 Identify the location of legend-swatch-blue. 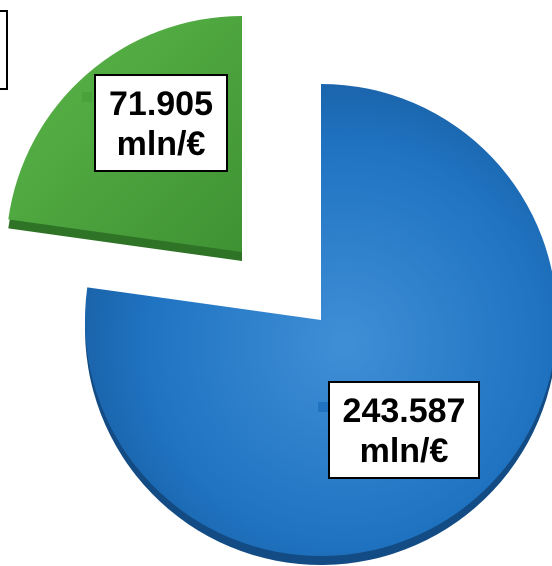
(323, 407).